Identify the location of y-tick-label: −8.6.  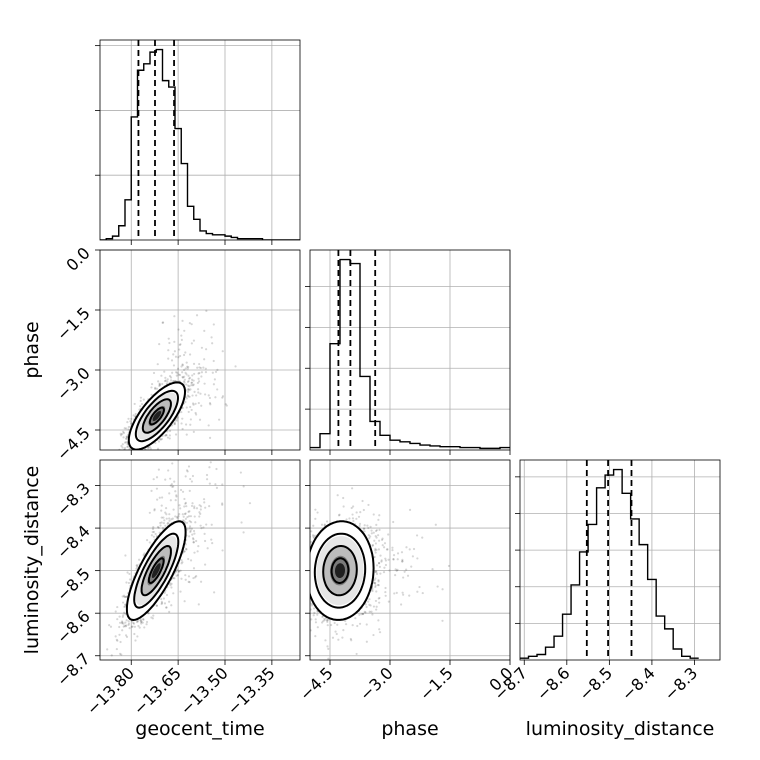
(73, 627).